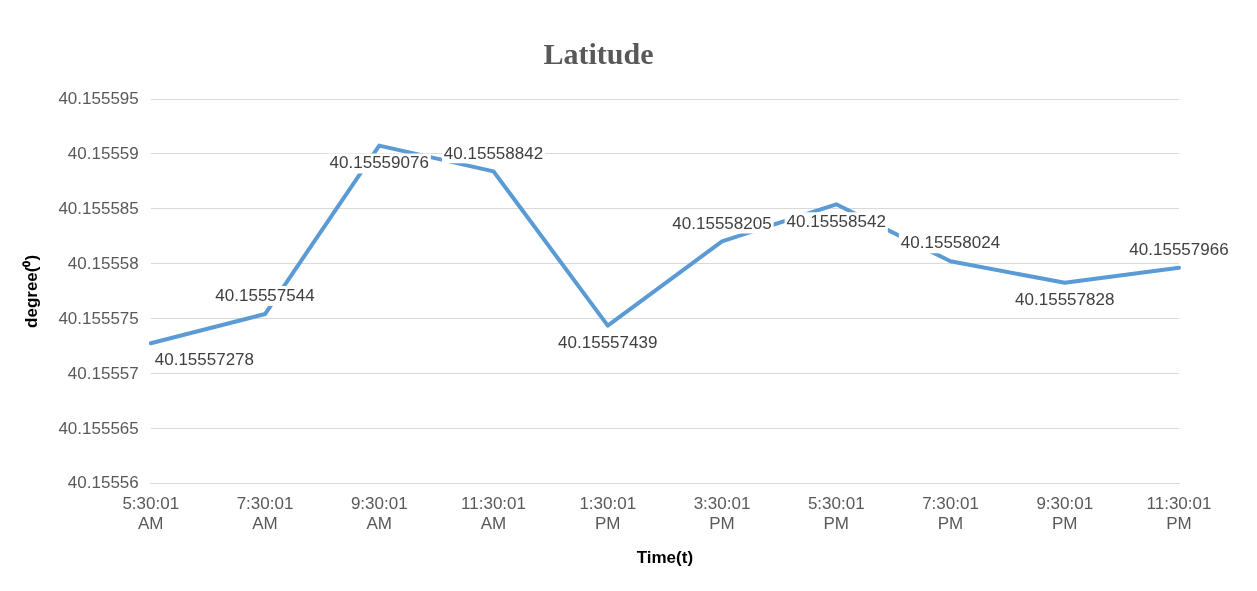  What do you see at coordinates (722, 513) in the screenshot?
I see `x-tick-label: 3:30:01 PM` at bounding box center [722, 513].